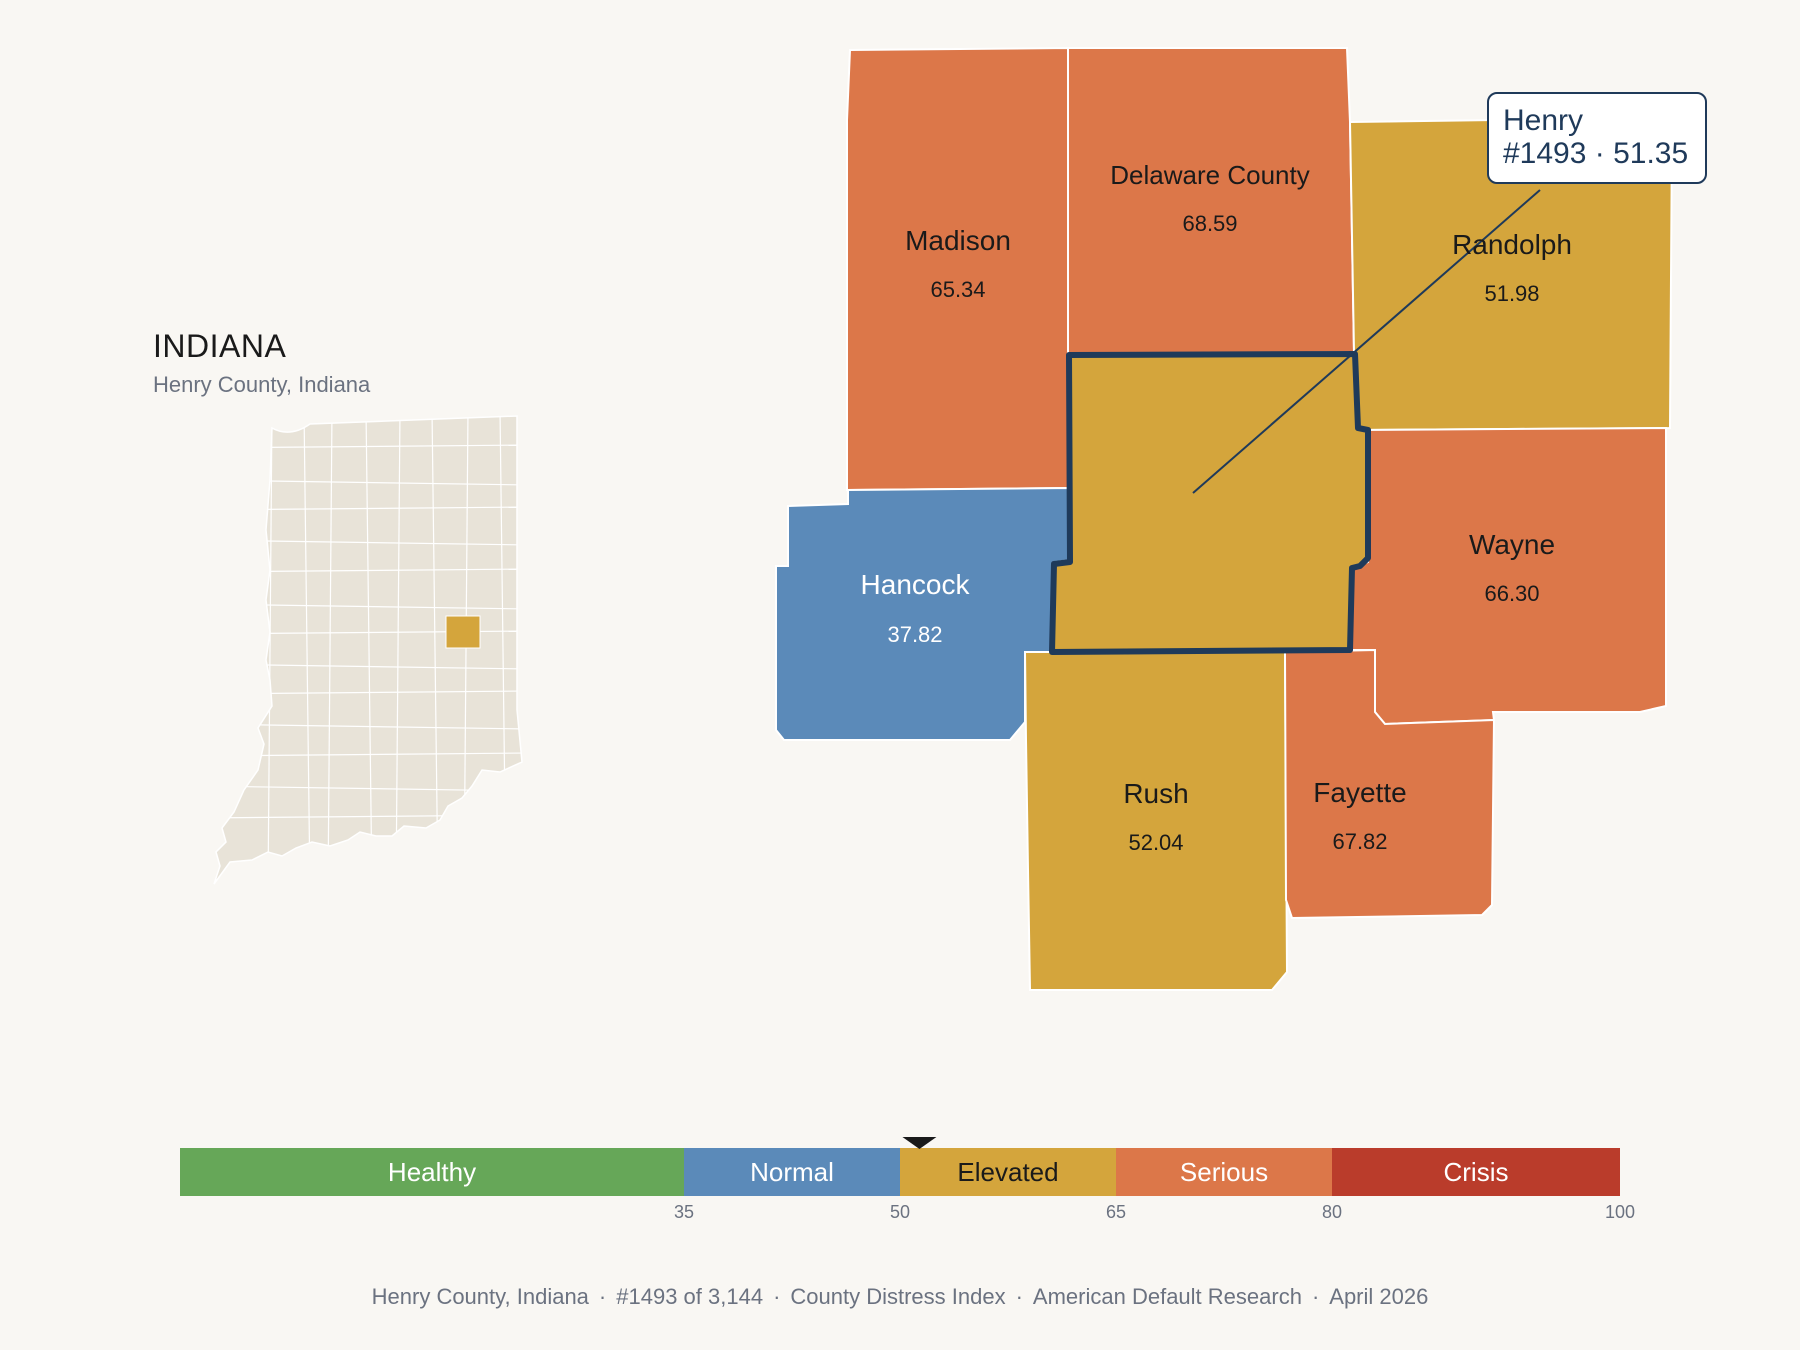 The width and height of the screenshot is (1800, 1350). I want to click on indiana-locator-map, so click(368, 650).